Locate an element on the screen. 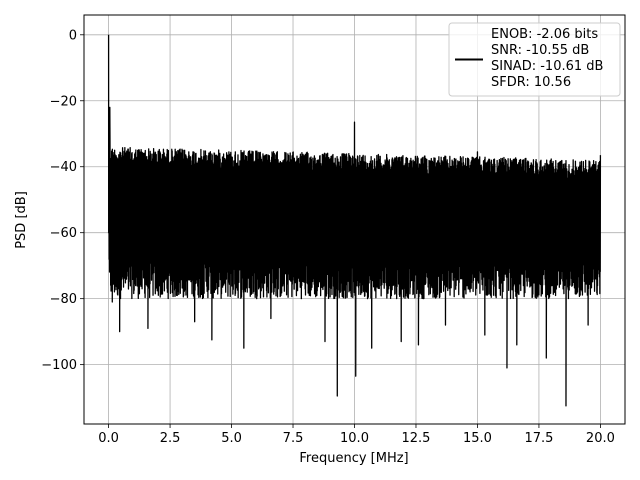 The height and width of the screenshot is (480, 640). x-tick-label: 7.5 is located at coordinates (293, 438).